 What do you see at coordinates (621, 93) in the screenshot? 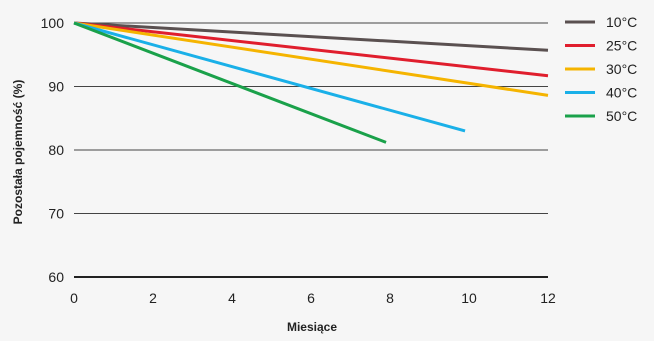
I see `legend-label-3: 40°C` at bounding box center [621, 93].